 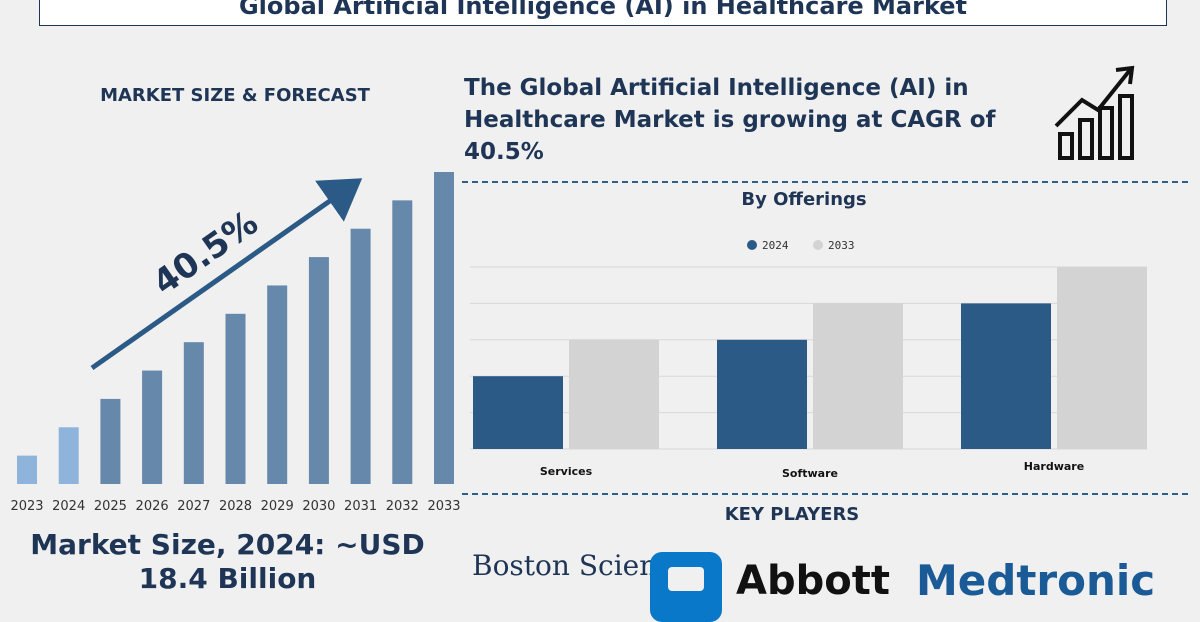 What do you see at coordinates (1054, 466) in the screenshot?
I see `offering-category-label: Hardware` at bounding box center [1054, 466].